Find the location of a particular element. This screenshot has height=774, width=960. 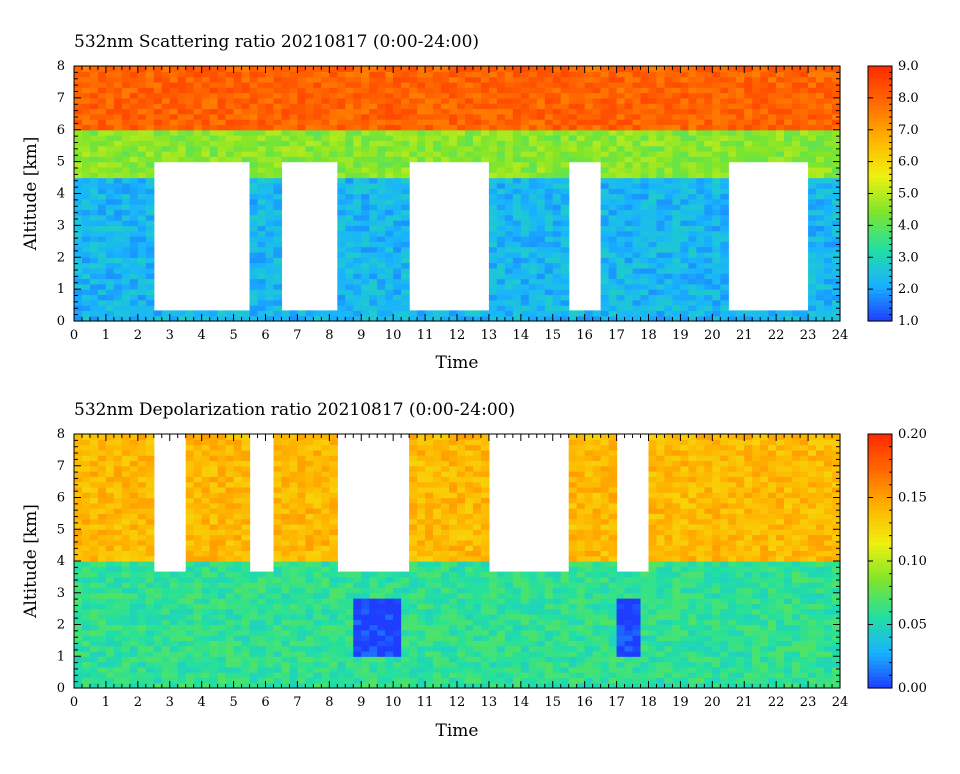

colorbar-band is located at coordinates (880, 140).